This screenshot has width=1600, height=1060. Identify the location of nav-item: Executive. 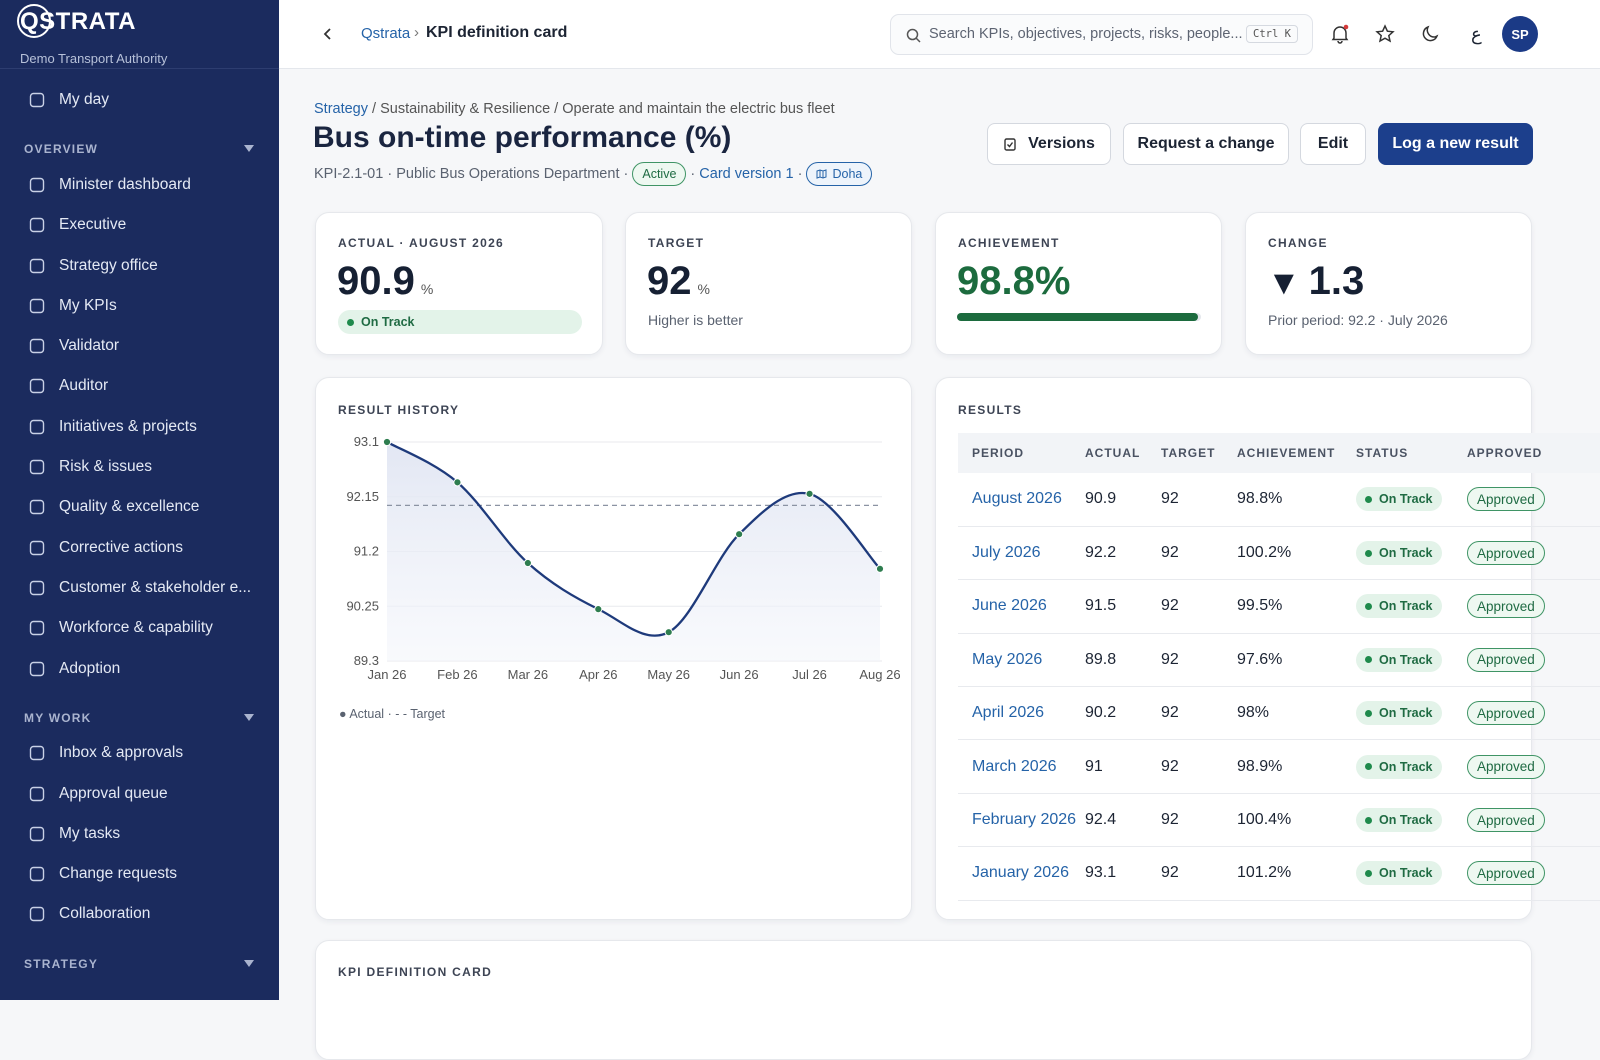
(139, 225).